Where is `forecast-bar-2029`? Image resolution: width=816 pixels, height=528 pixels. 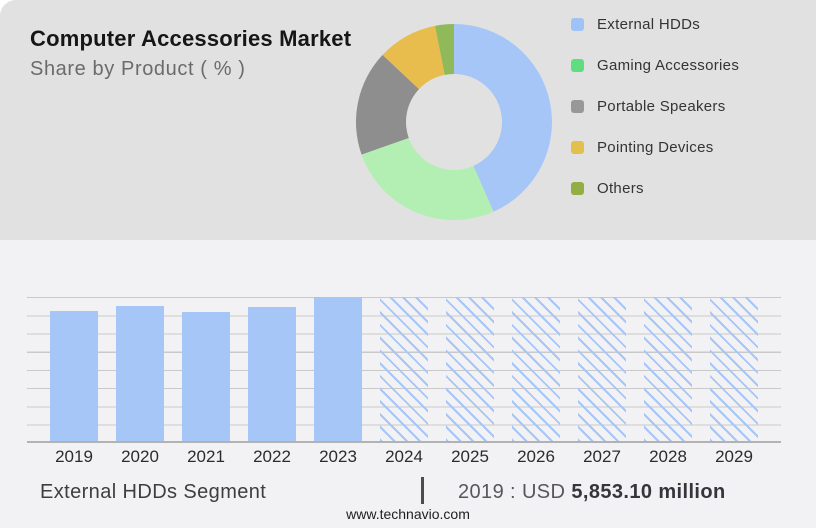 forecast-bar-2029 is located at coordinates (734, 369).